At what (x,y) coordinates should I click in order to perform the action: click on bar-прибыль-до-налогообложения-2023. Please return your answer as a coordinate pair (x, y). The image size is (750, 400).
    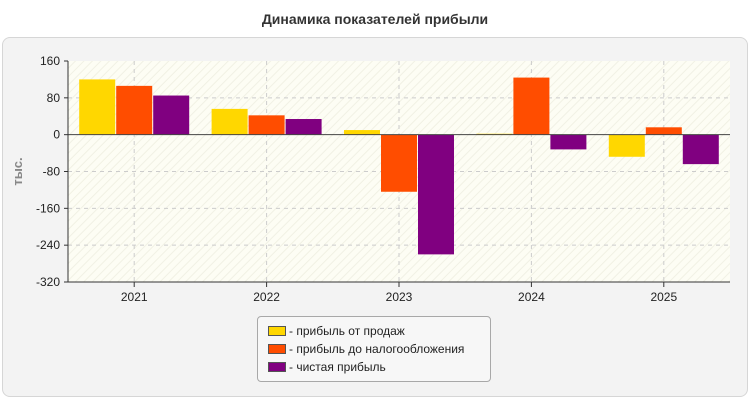
    Looking at the image, I should click on (399, 163).